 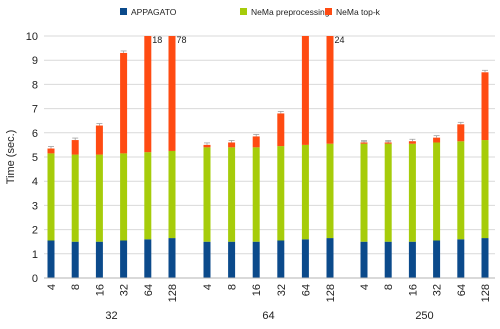 I want to click on y-tick-label: 0, so click(x=35, y=279).